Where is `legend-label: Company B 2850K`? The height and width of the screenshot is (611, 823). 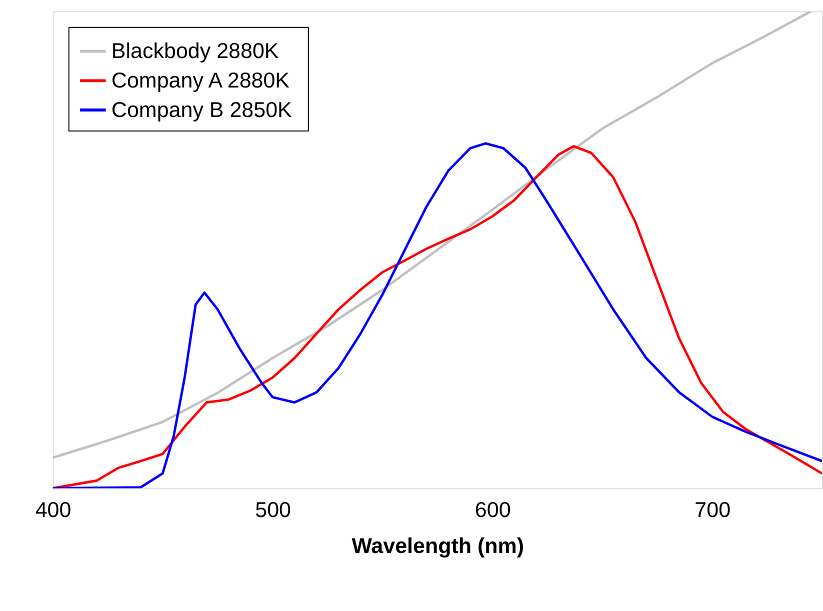 legend-label: Company B 2850K is located at coordinates (202, 110).